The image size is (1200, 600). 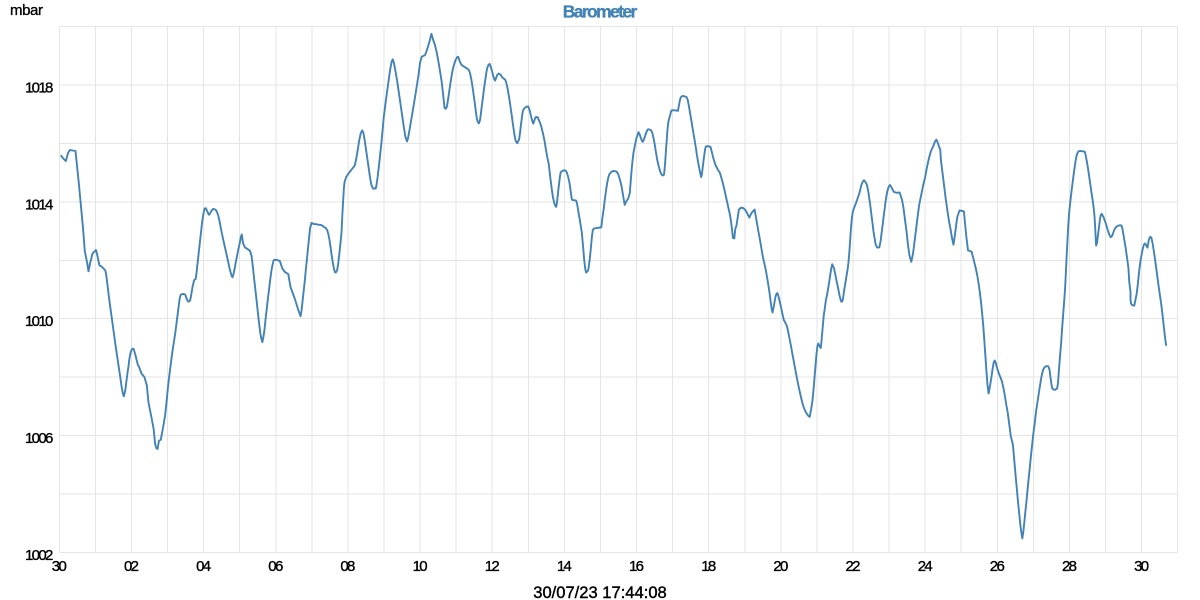 I want to click on svg-text: Barometer, so click(x=600, y=11).